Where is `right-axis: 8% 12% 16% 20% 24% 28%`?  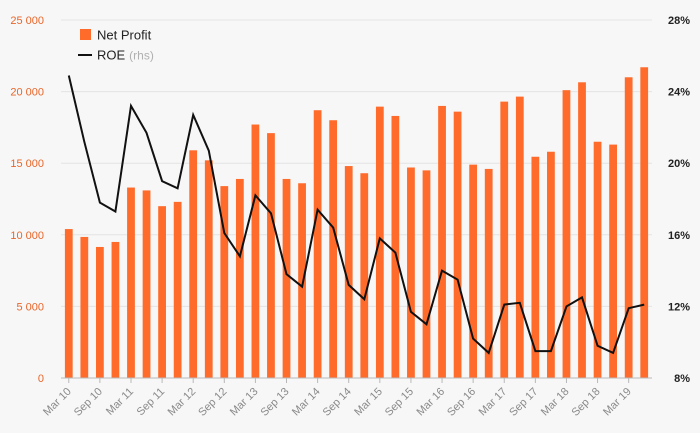
right-axis: 8% 12% 16% 20% 24% 28% is located at coordinates (679, 200).